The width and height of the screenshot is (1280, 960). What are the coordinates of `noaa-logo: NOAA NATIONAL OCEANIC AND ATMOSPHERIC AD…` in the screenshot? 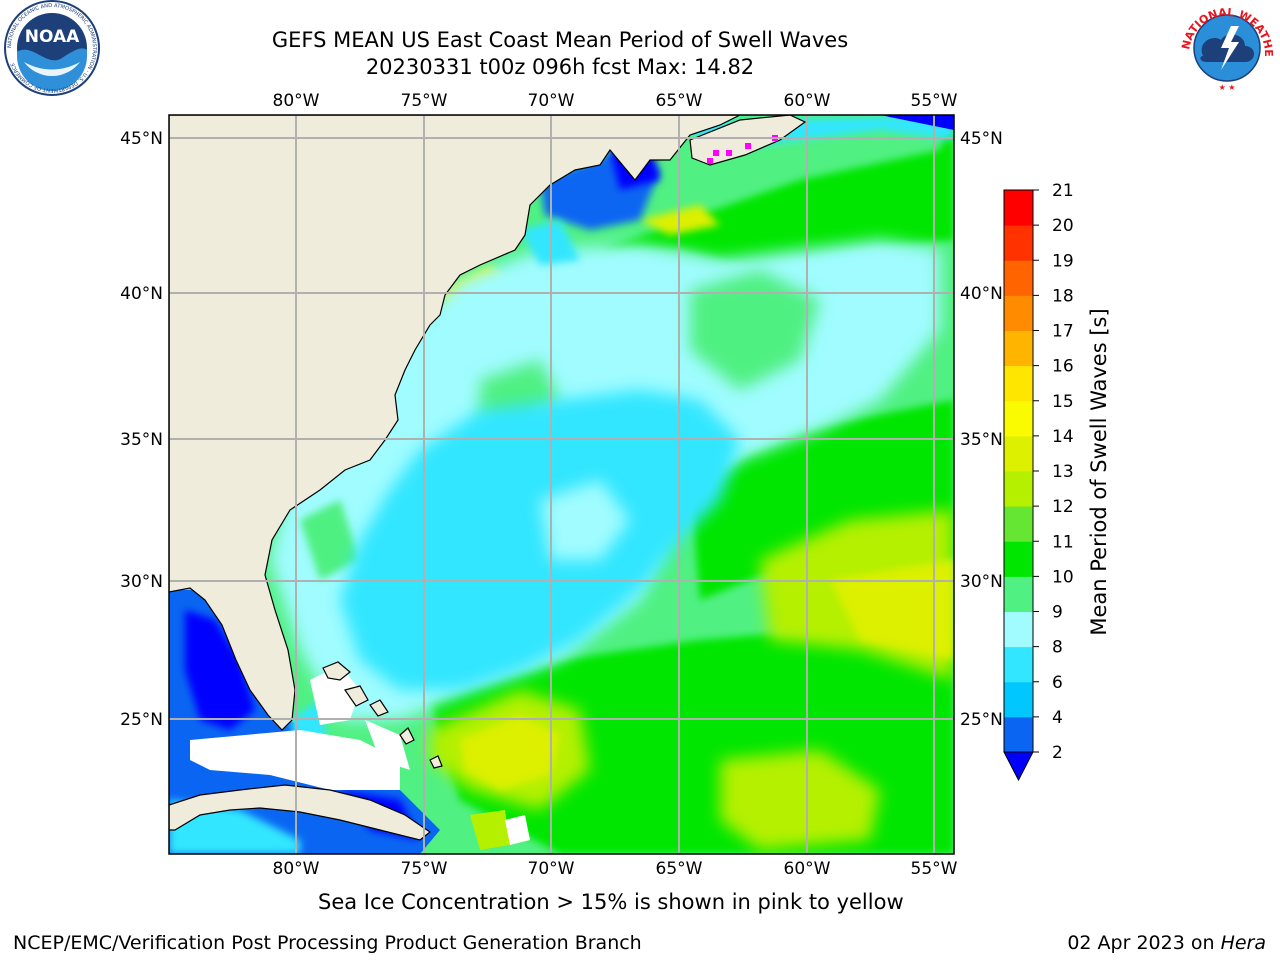 It's located at (52, 48).